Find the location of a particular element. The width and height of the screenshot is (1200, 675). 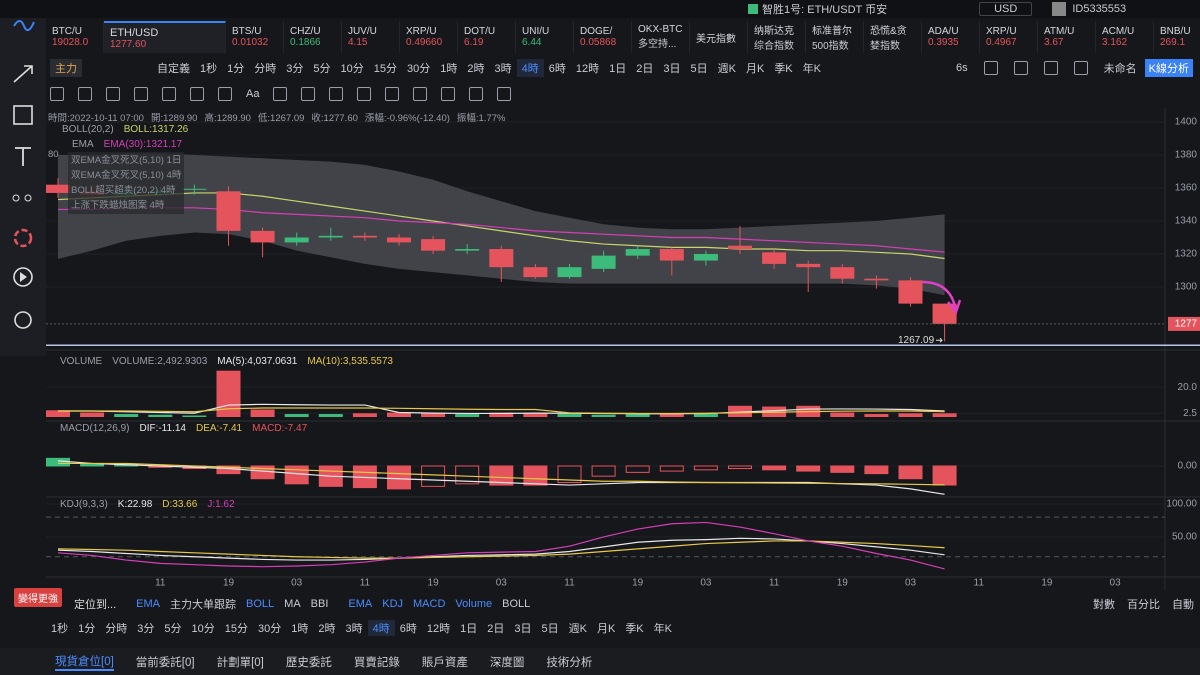

ticker: ADA/U 0.3935 is located at coordinates (951, 37).